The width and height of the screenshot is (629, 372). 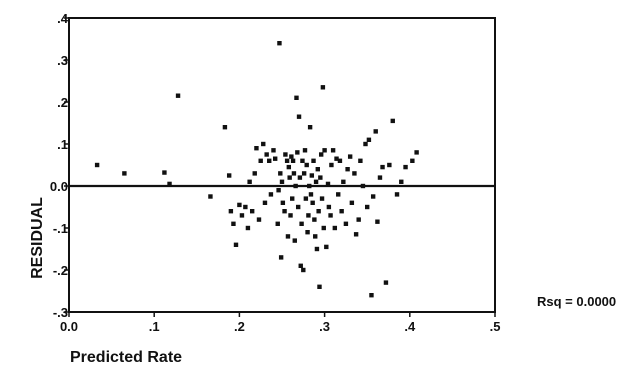 I want to click on x-tick-label: .3, so click(x=324, y=326).